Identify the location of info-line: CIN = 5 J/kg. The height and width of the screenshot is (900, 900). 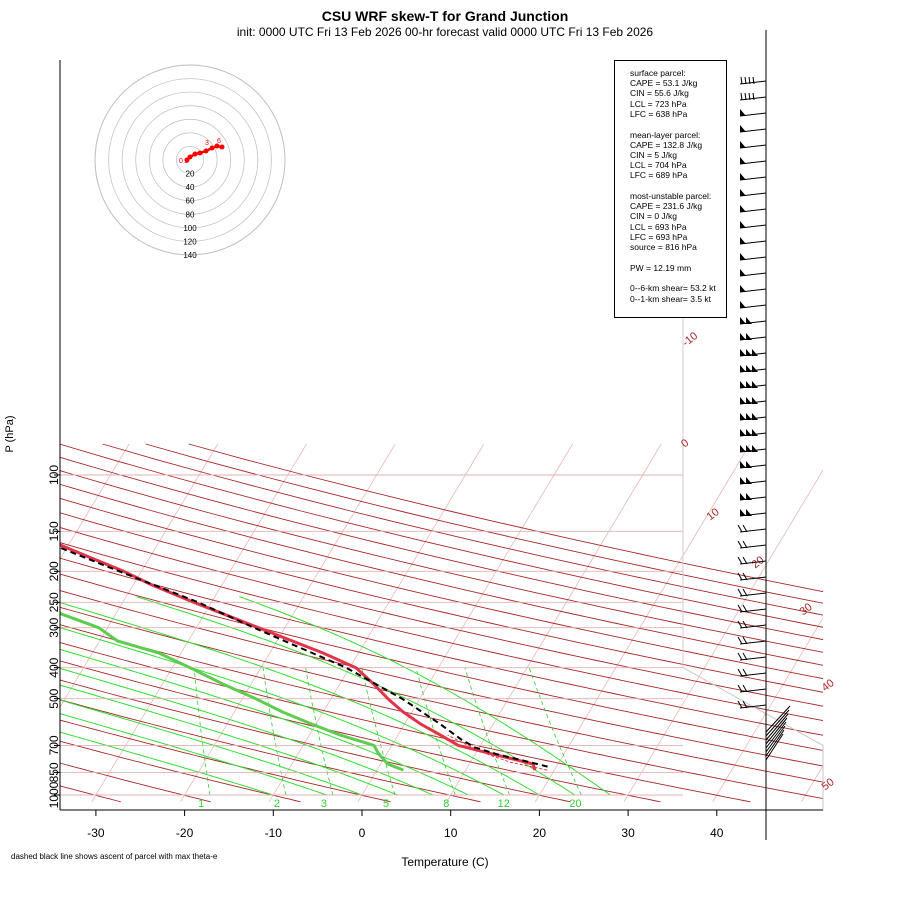
(654, 154).